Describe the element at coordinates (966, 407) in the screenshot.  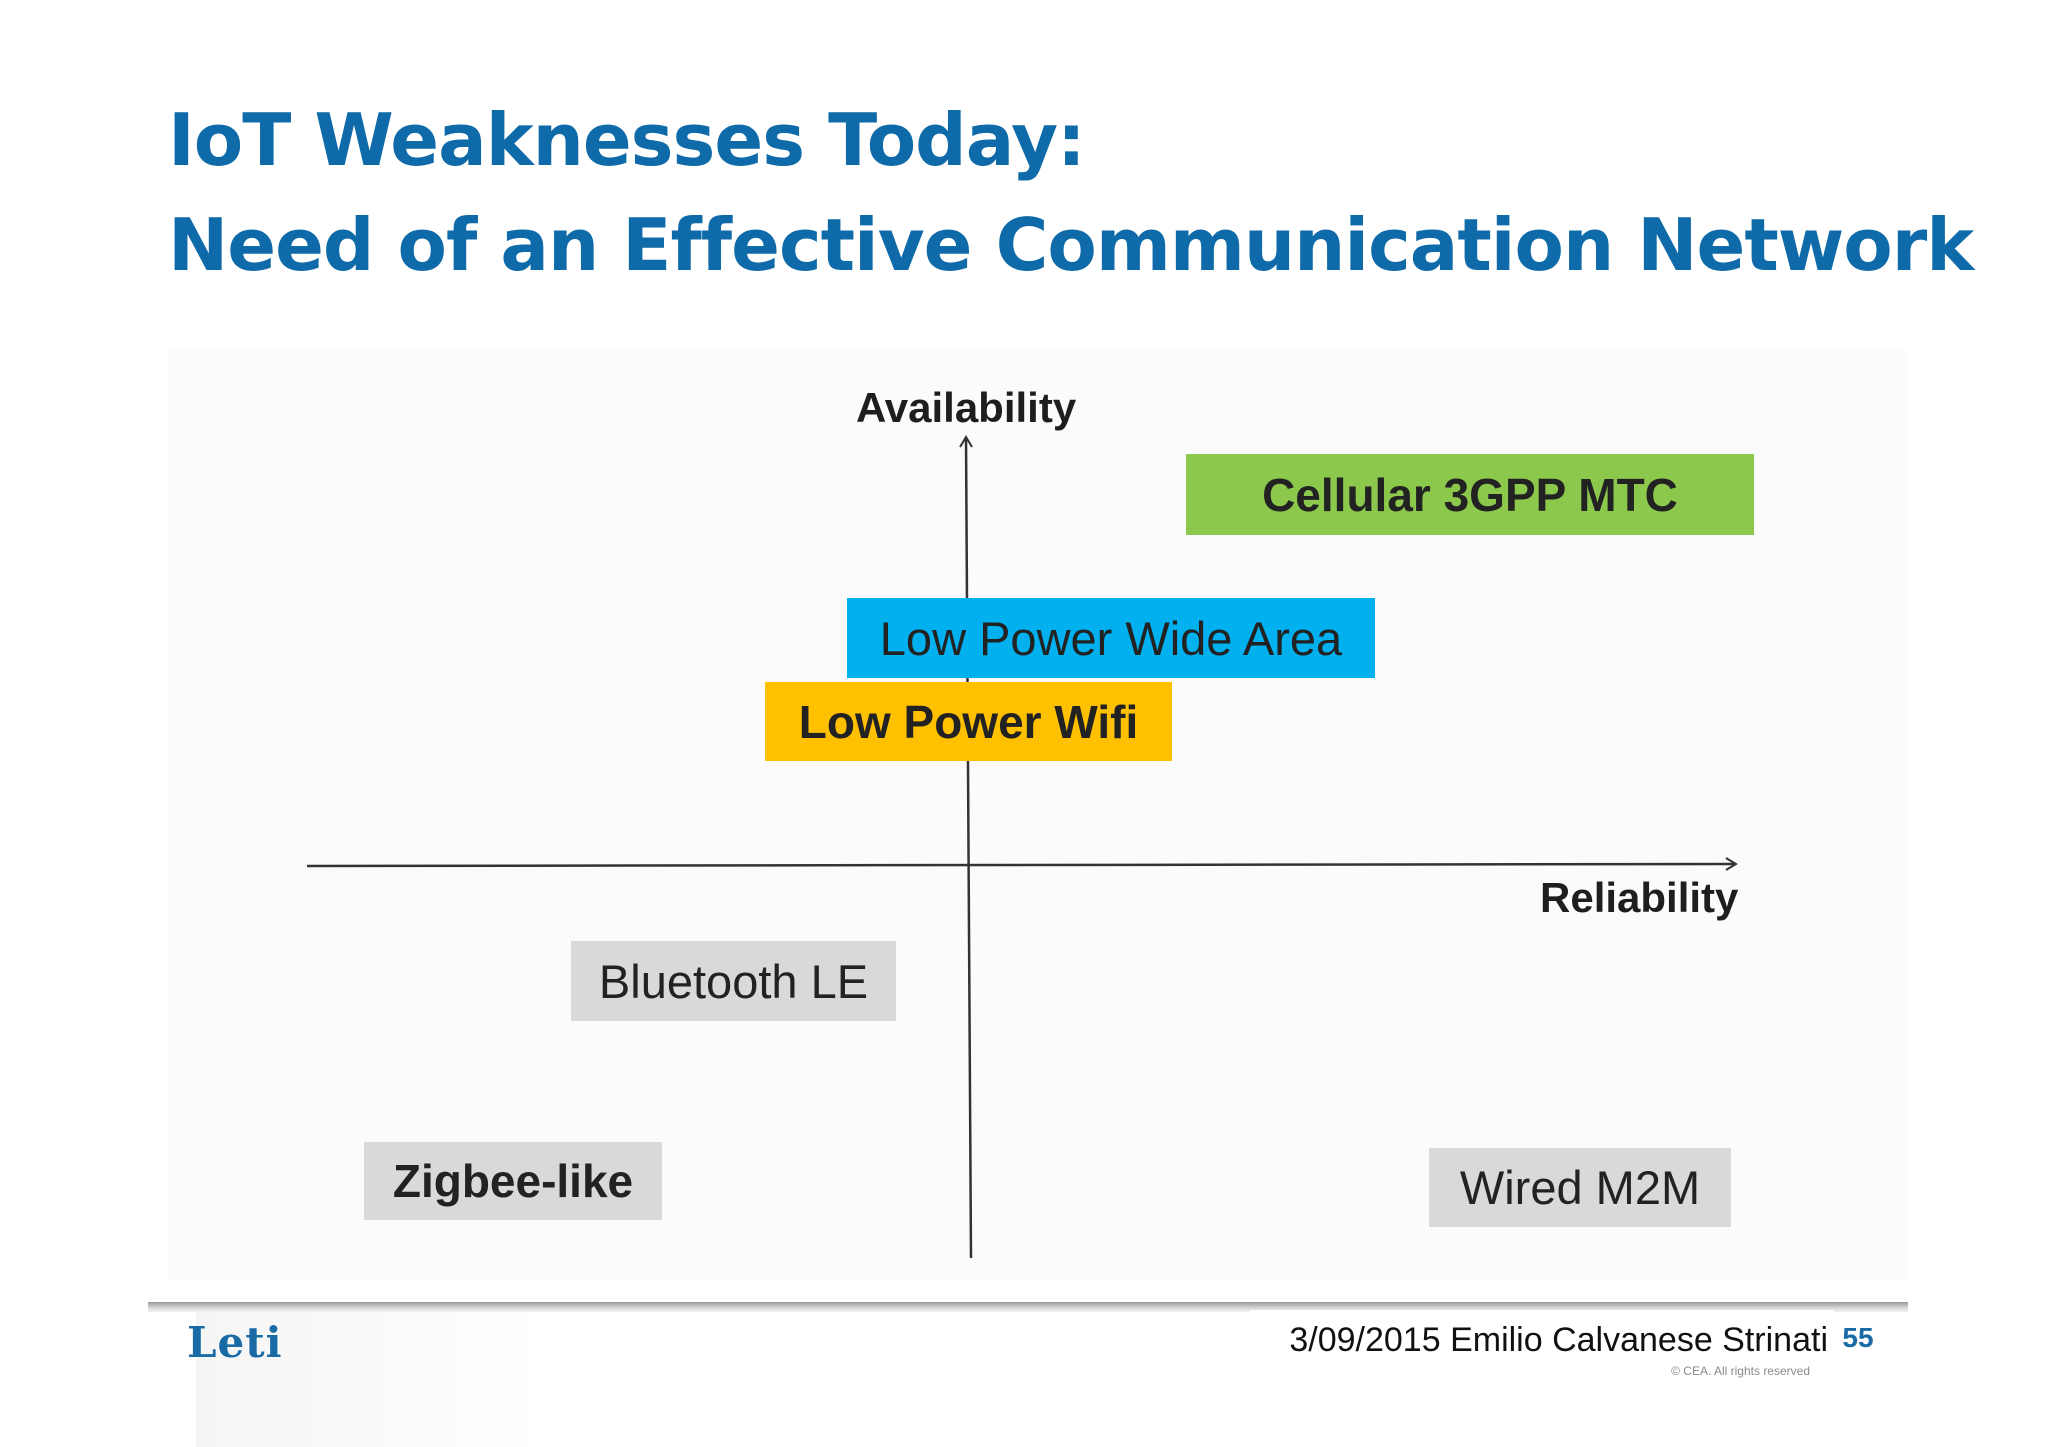
I see `y-axis-label: Availability` at that location.